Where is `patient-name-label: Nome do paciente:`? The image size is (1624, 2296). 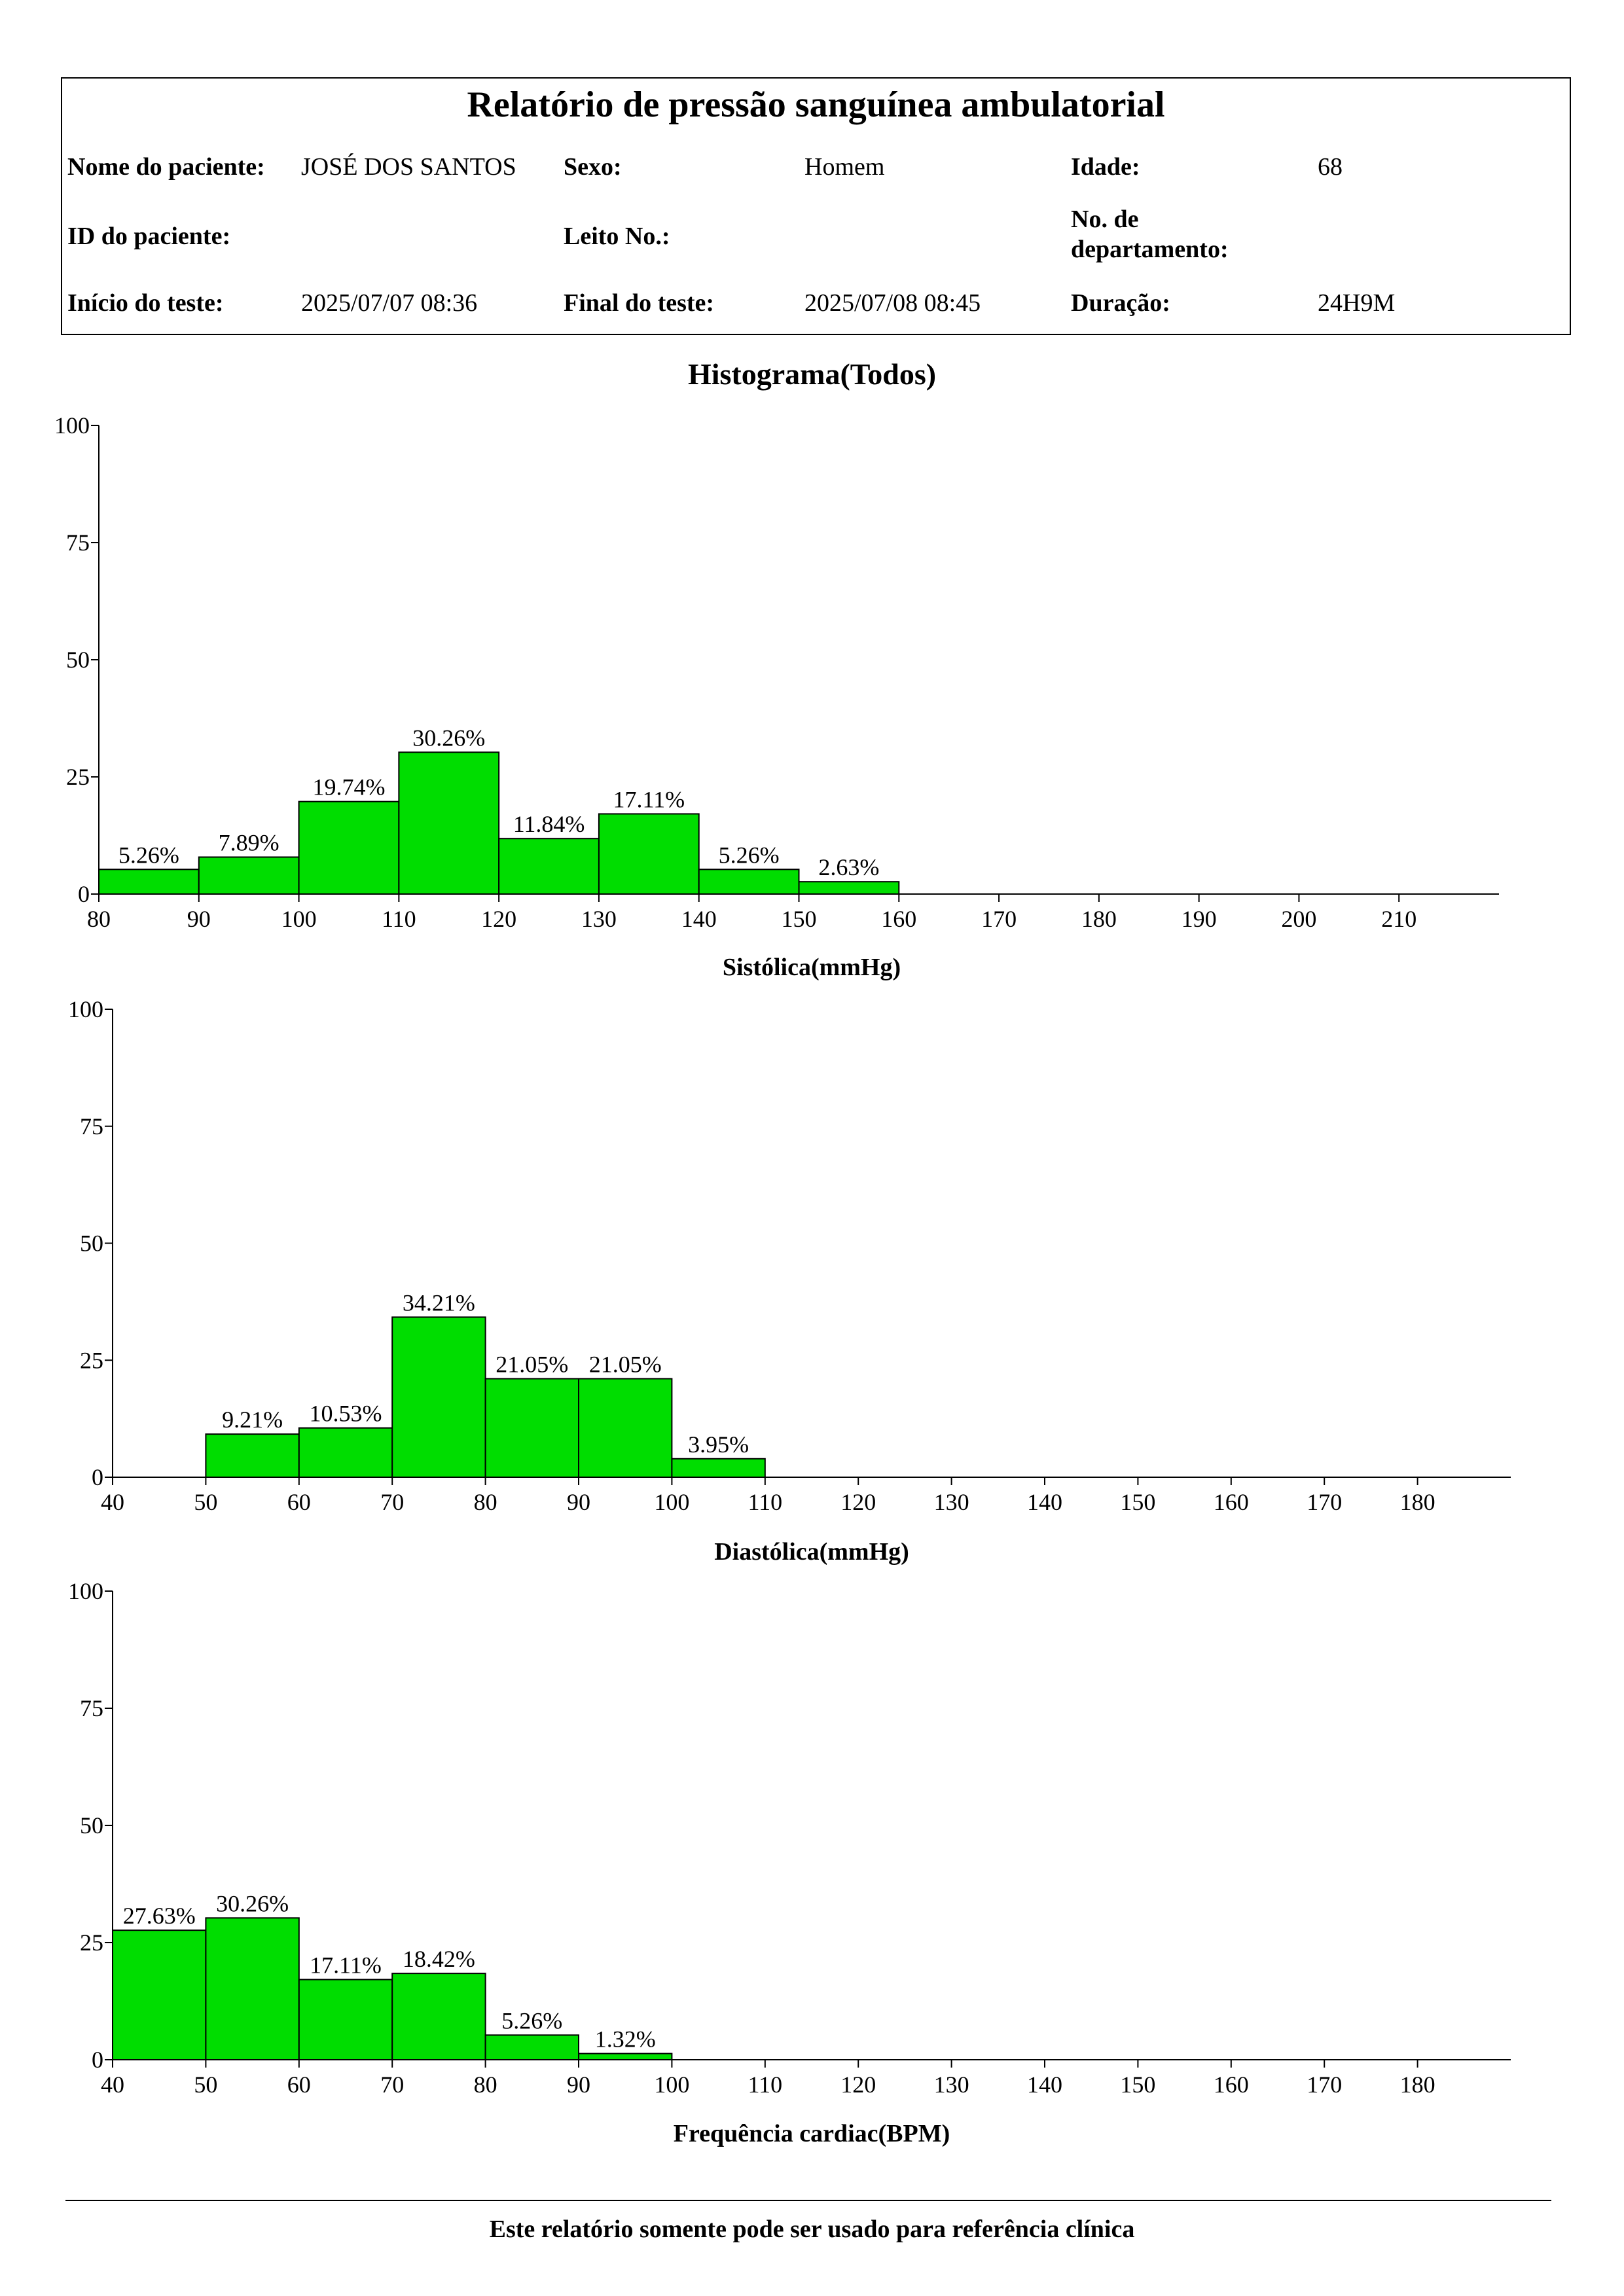
patient-name-label: Nome do paciente: is located at coordinates (166, 167).